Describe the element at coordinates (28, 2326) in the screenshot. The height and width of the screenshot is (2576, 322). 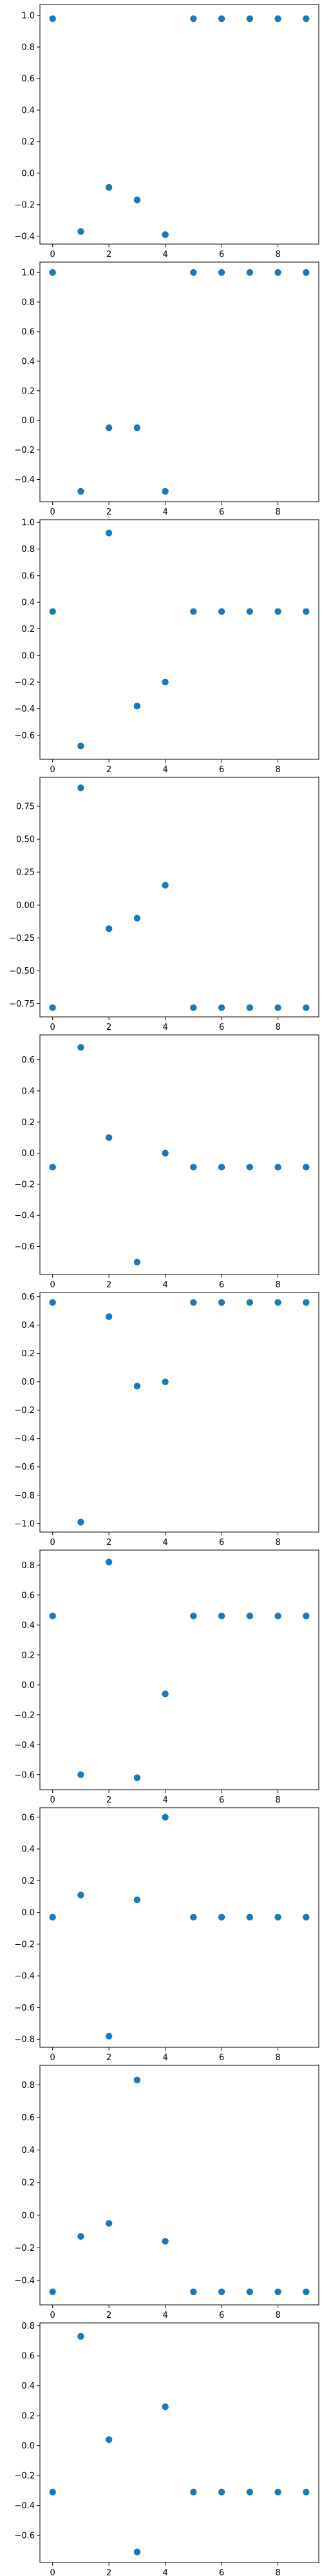
I see `y-tick-label: 0.8` at that location.